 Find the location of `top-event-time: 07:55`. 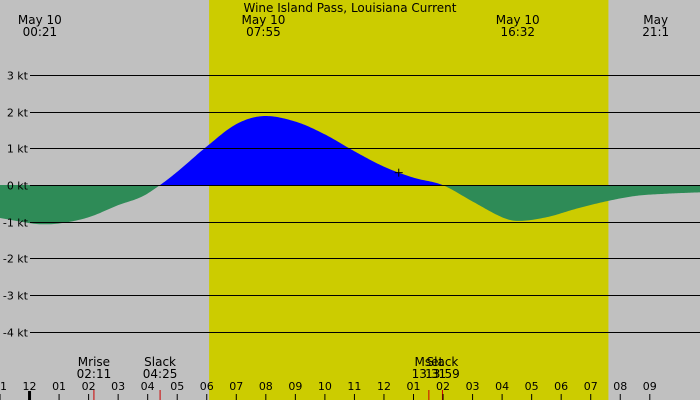

top-event-time: 07:55 is located at coordinates (263, 32).